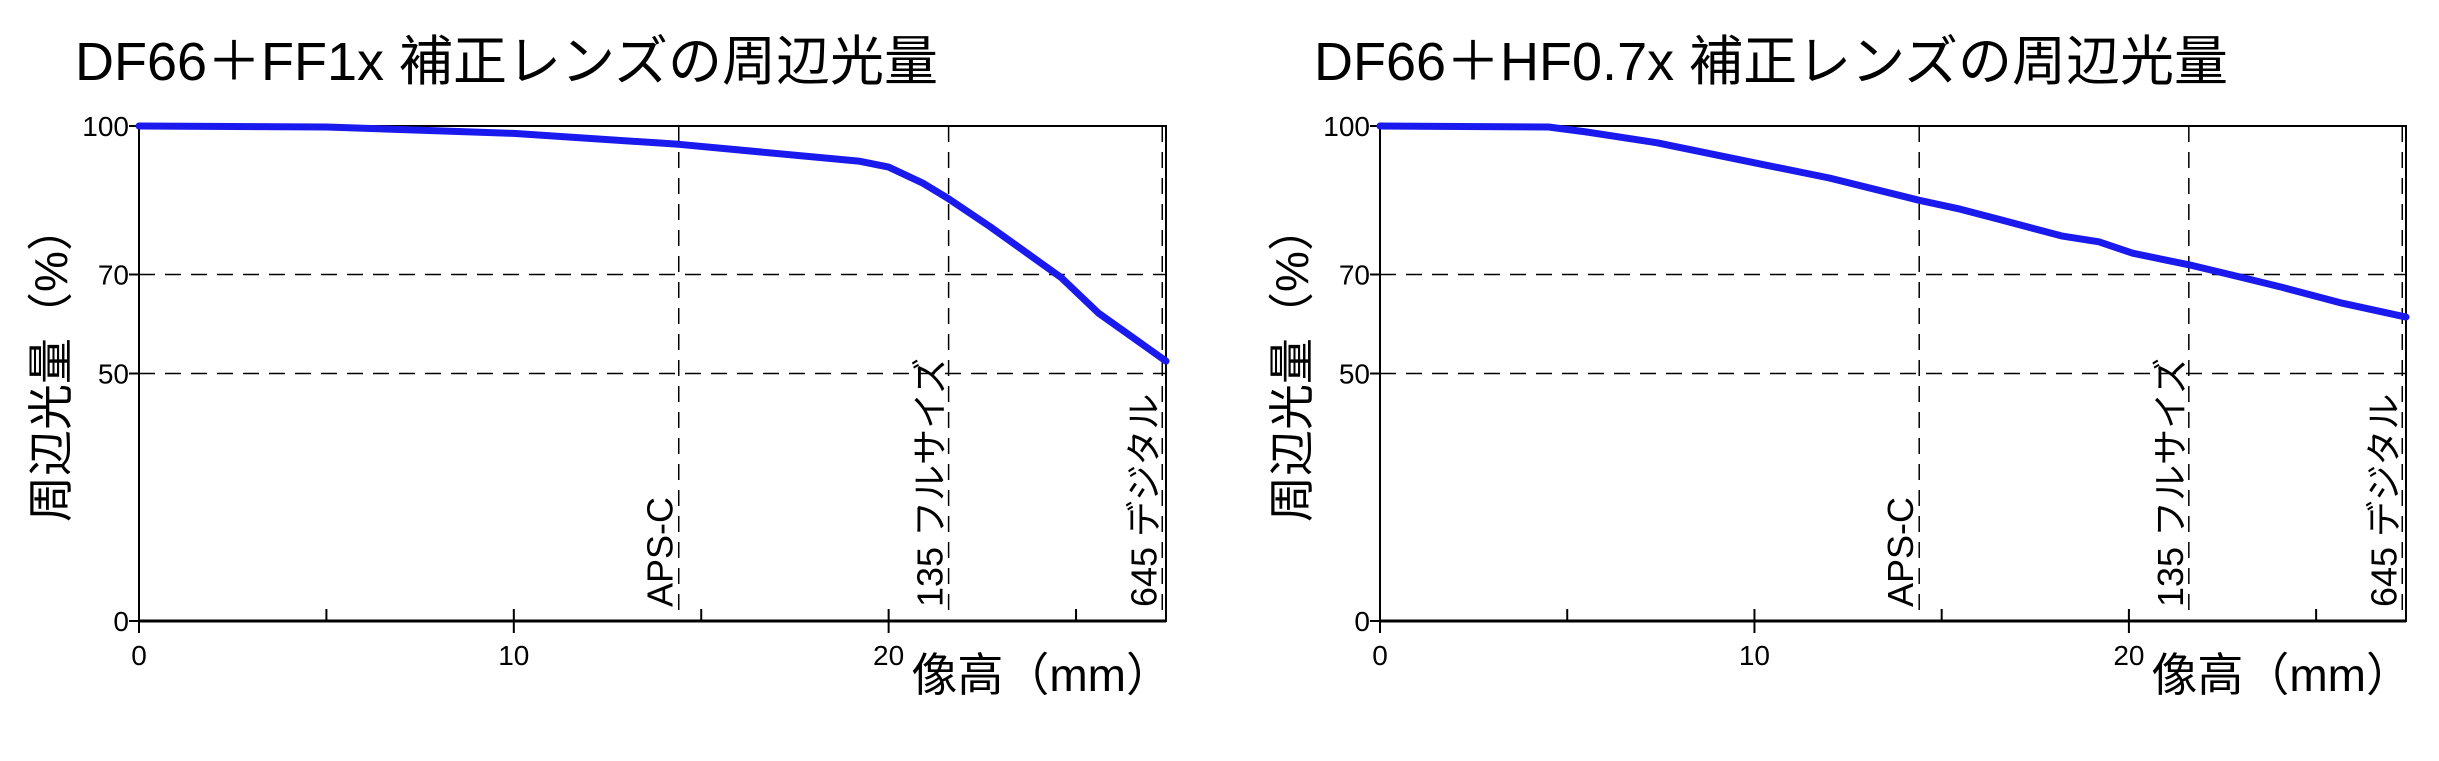  I want to click on chart-title: DF66＋HF0.7x 補正レンズの周辺光量, so click(1771, 62).